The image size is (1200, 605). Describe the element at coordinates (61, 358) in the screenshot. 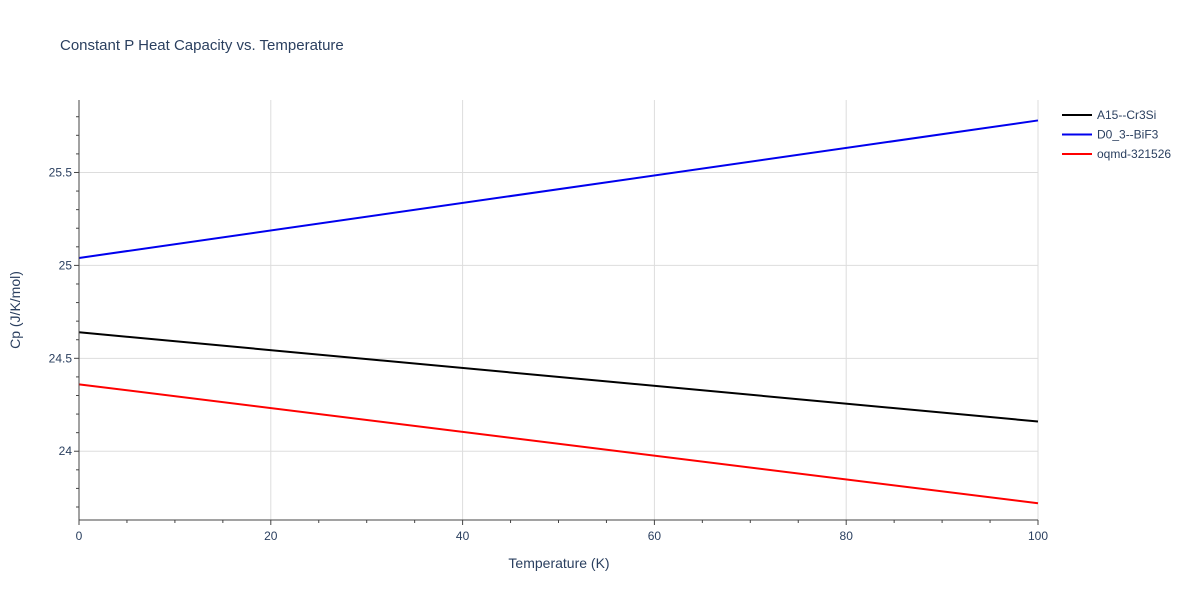

I see `y-tick-label: 24.5` at that location.